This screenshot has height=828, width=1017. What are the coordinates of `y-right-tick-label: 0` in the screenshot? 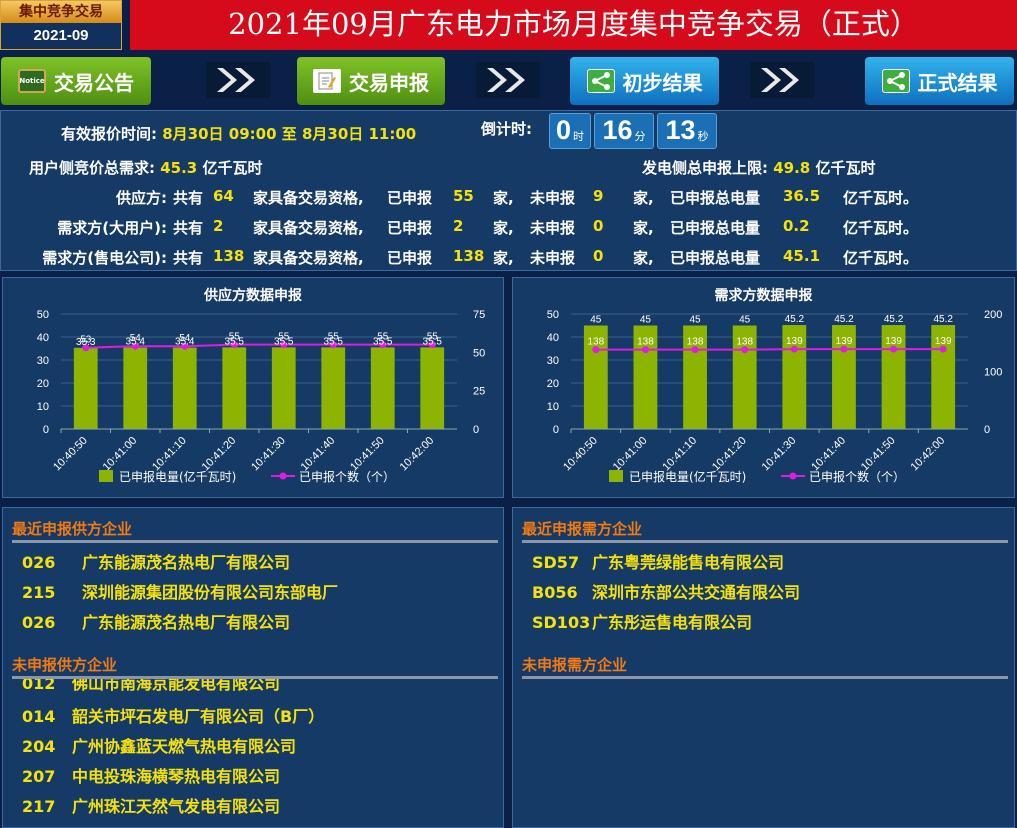 It's located at (987, 430).